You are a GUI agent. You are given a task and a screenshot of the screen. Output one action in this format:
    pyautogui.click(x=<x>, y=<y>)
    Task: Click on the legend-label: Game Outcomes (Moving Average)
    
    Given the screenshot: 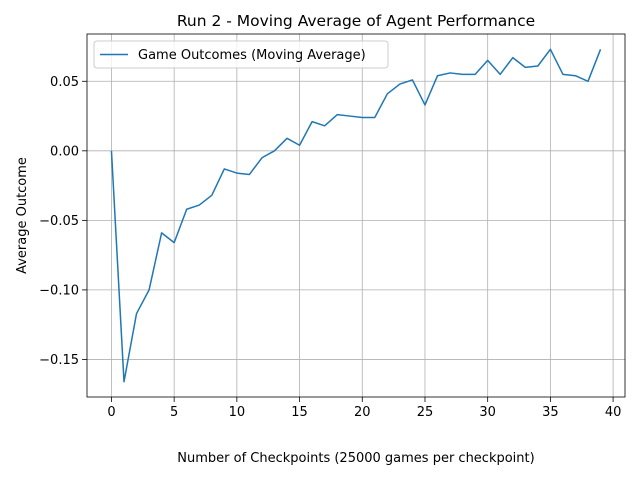 What is the action you would take?
    pyautogui.click(x=252, y=55)
    